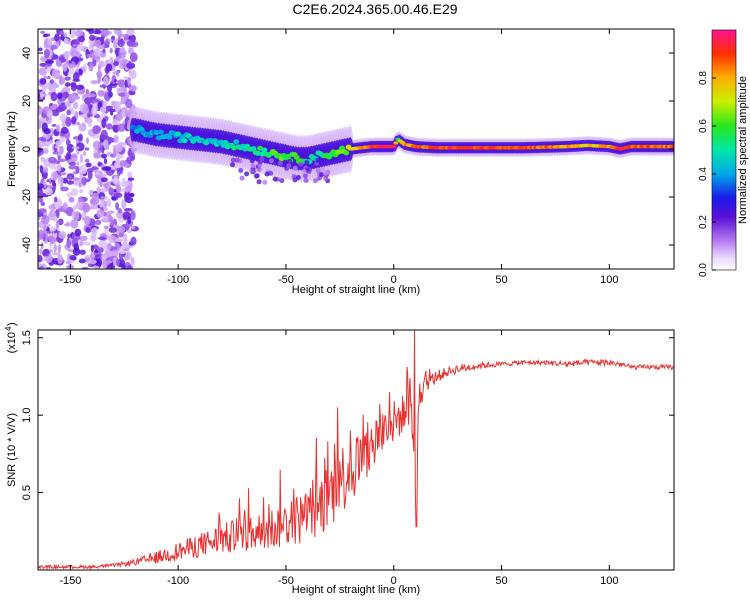 The height and width of the screenshot is (600, 750). What do you see at coordinates (703, 270) in the screenshot?
I see `colorbar-tick-label: 0.0` at bounding box center [703, 270].